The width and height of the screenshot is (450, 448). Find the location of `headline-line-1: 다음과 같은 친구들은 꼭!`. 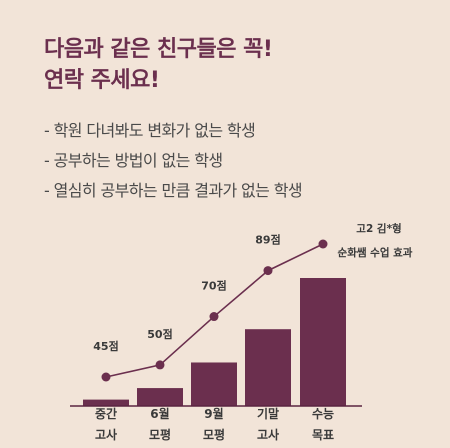

headline-line-1: 다음과 같은 친구들은 꼭! is located at coordinates (158, 49).